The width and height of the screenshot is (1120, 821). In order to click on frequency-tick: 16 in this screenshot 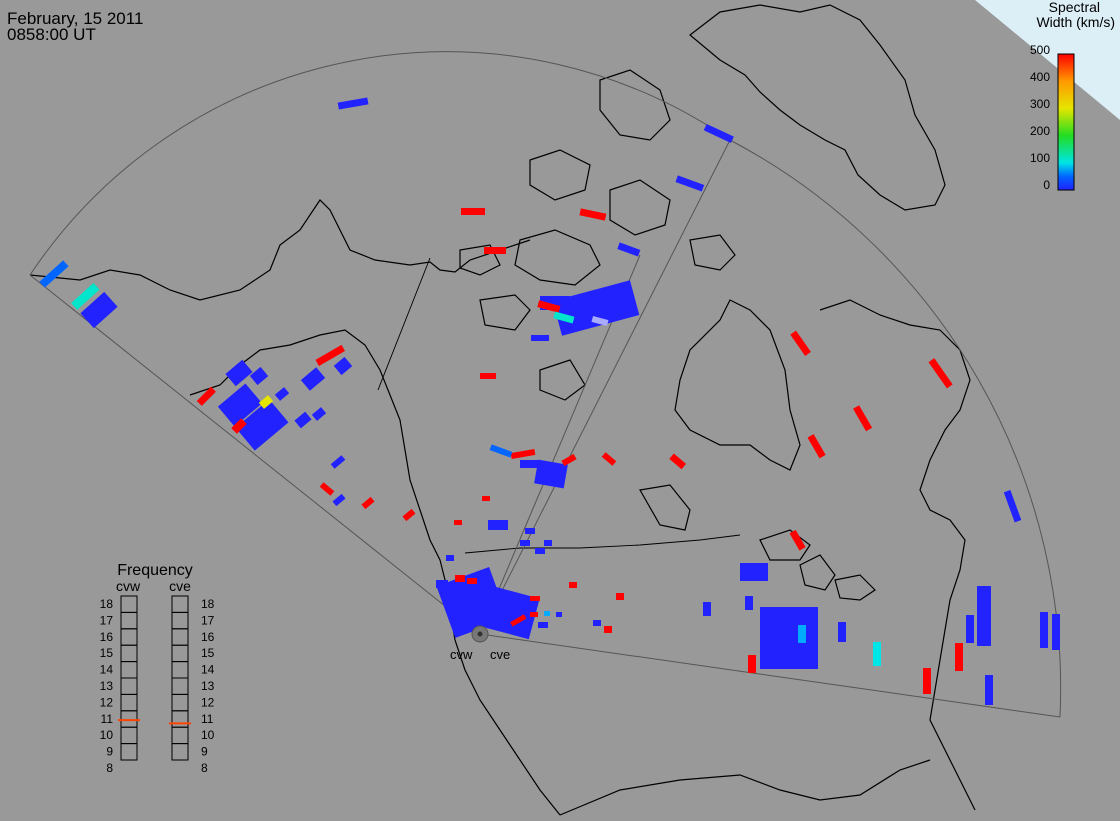, I will do `click(208, 637)`.